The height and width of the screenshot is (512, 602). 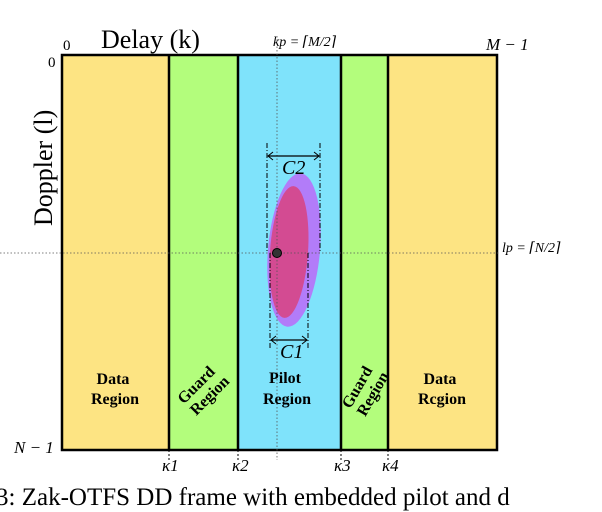 What do you see at coordinates (291, 352) in the screenshot?
I see `c1-label: C1` at bounding box center [291, 352].